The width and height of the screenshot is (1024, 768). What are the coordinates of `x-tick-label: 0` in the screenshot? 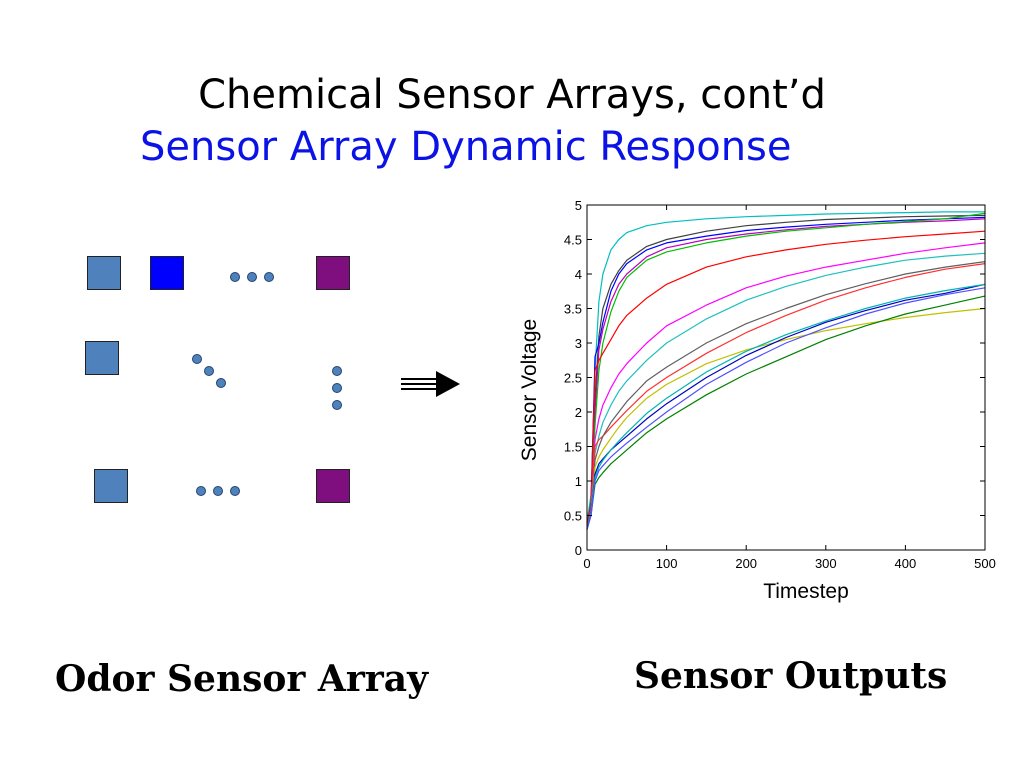 It's located at (586, 563).